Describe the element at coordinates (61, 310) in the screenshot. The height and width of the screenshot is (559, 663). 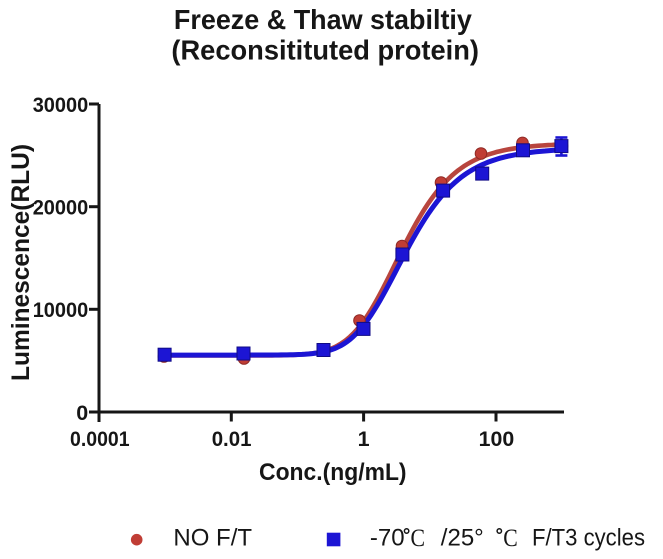
I see `svg-text: 10000` at that location.